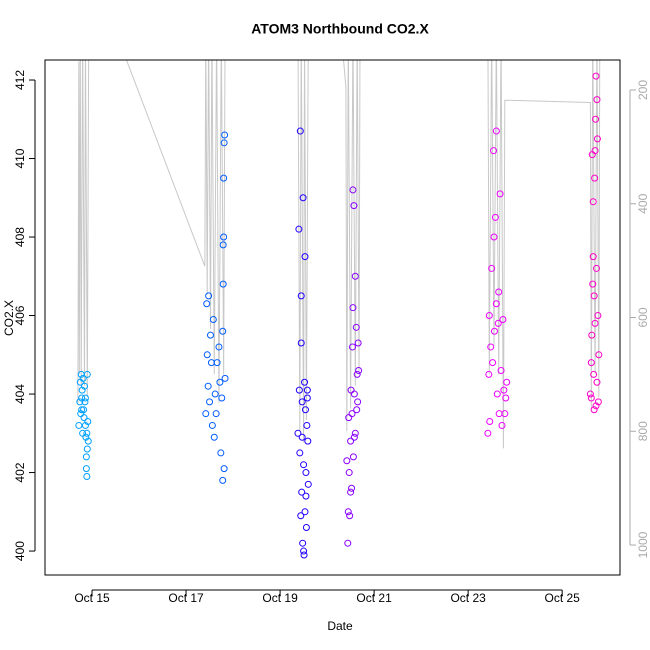  I want to click on y-tick-label: 400, so click(20, 551).